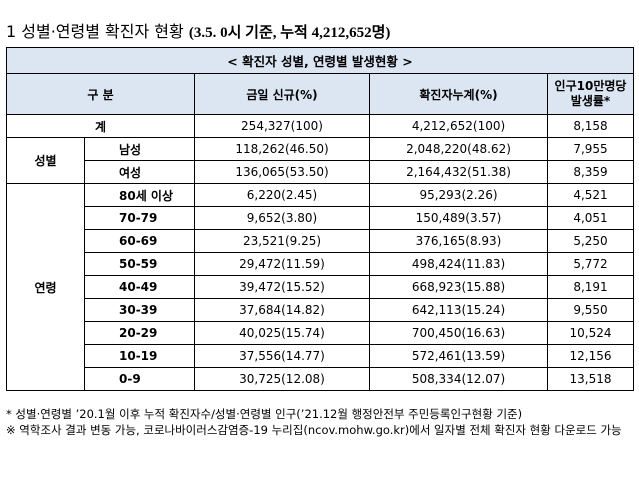 Image resolution: width=639 pixels, height=482 pixels. I want to click on header-new-cases: 금일 신규(%), so click(282, 94).